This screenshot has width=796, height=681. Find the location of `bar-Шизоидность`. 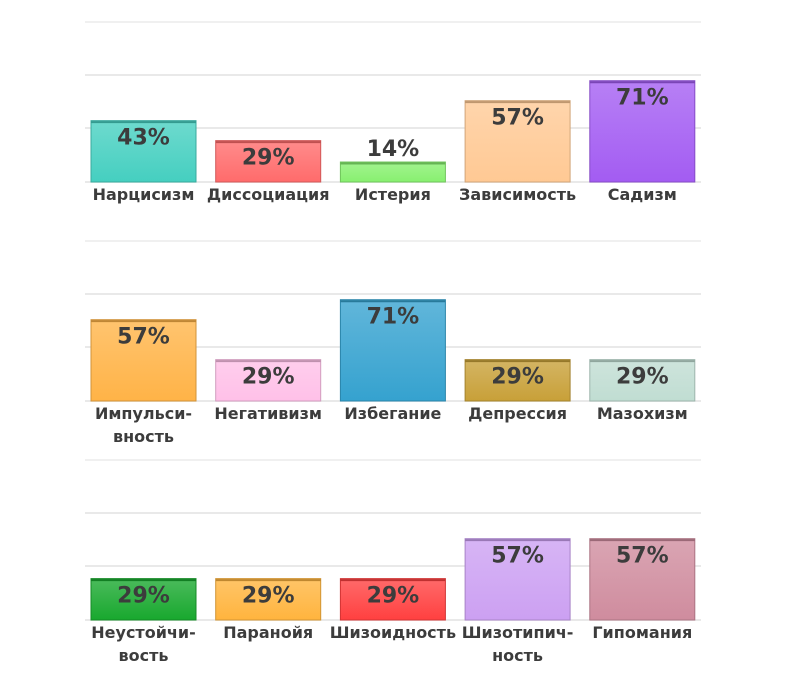

bar-Шизоидность is located at coordinates (392, 599).